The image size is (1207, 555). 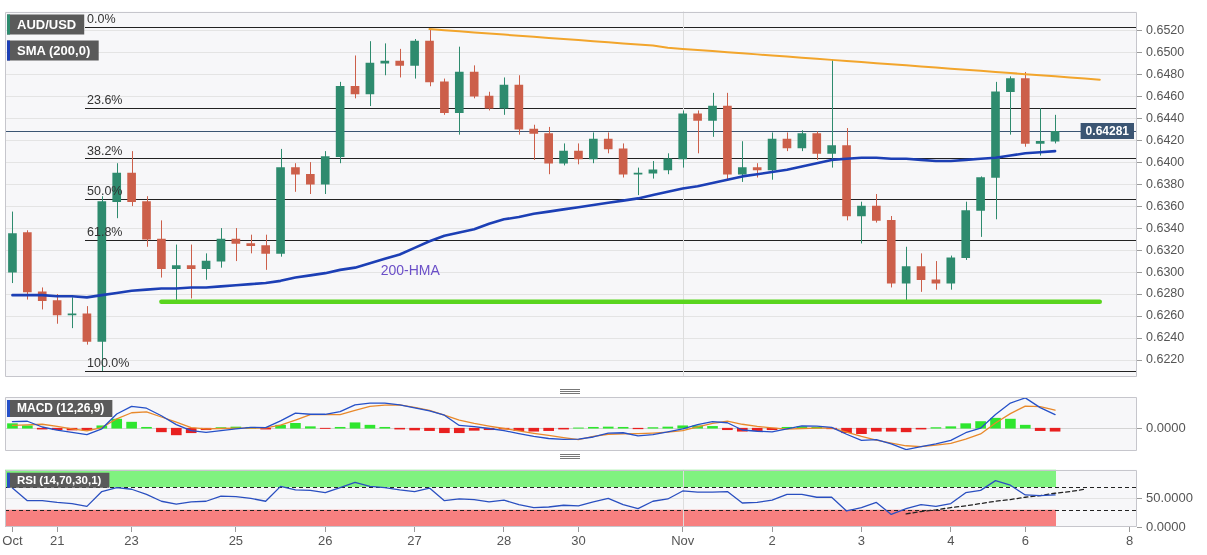 What do you see at coordinates (951, 541) in the screenshot?
I see `x-tick-label: 4` at bounding box center [951, 541].